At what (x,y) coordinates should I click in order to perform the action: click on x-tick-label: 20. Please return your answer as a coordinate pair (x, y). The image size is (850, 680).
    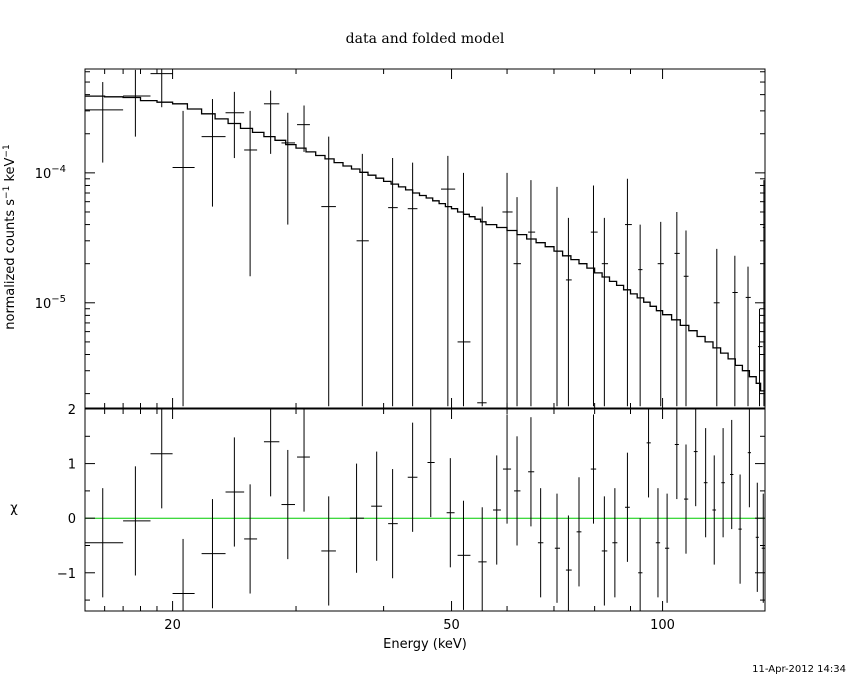
    Looking at the image, I should click on (172, 625).